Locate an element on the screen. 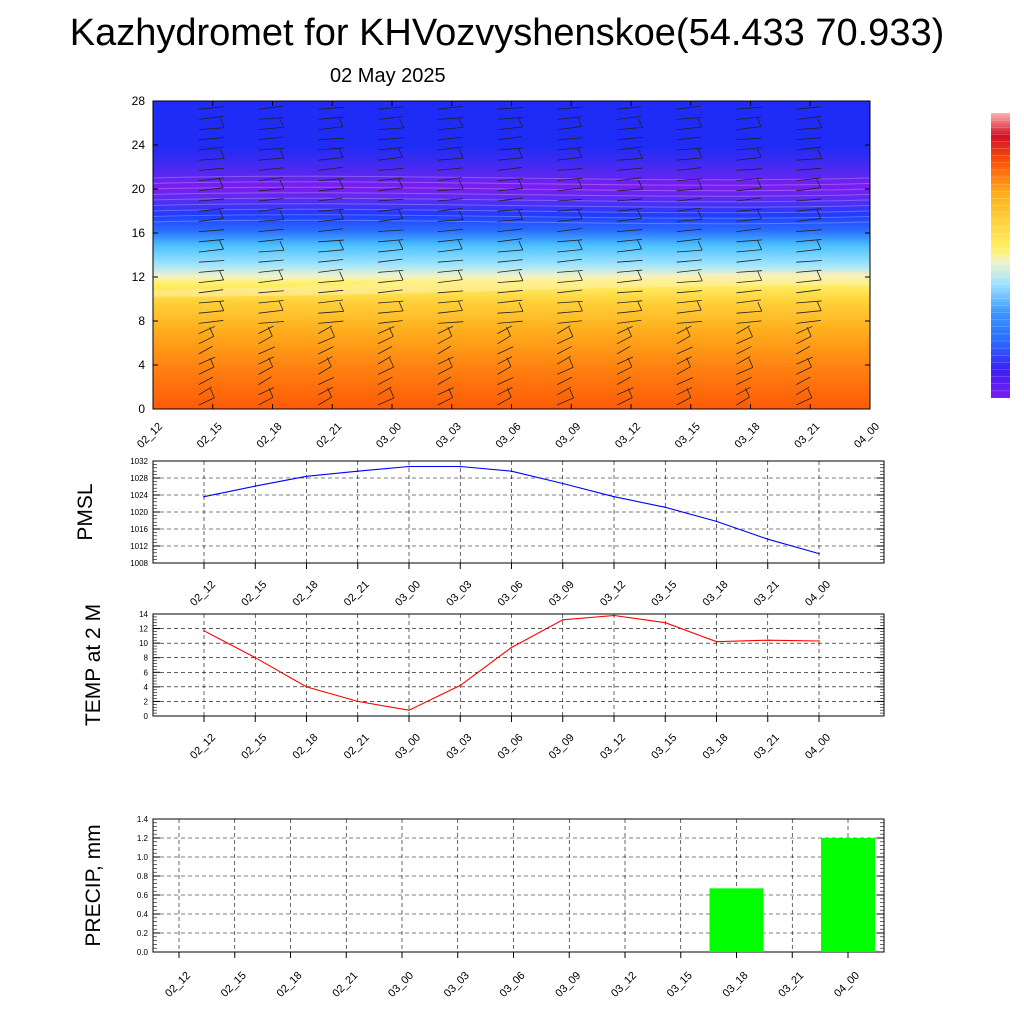 The width and height of the screenshot is (1024, 1024). y-axis-title: TEMP at 2 M is located at coordinates (93, 665).